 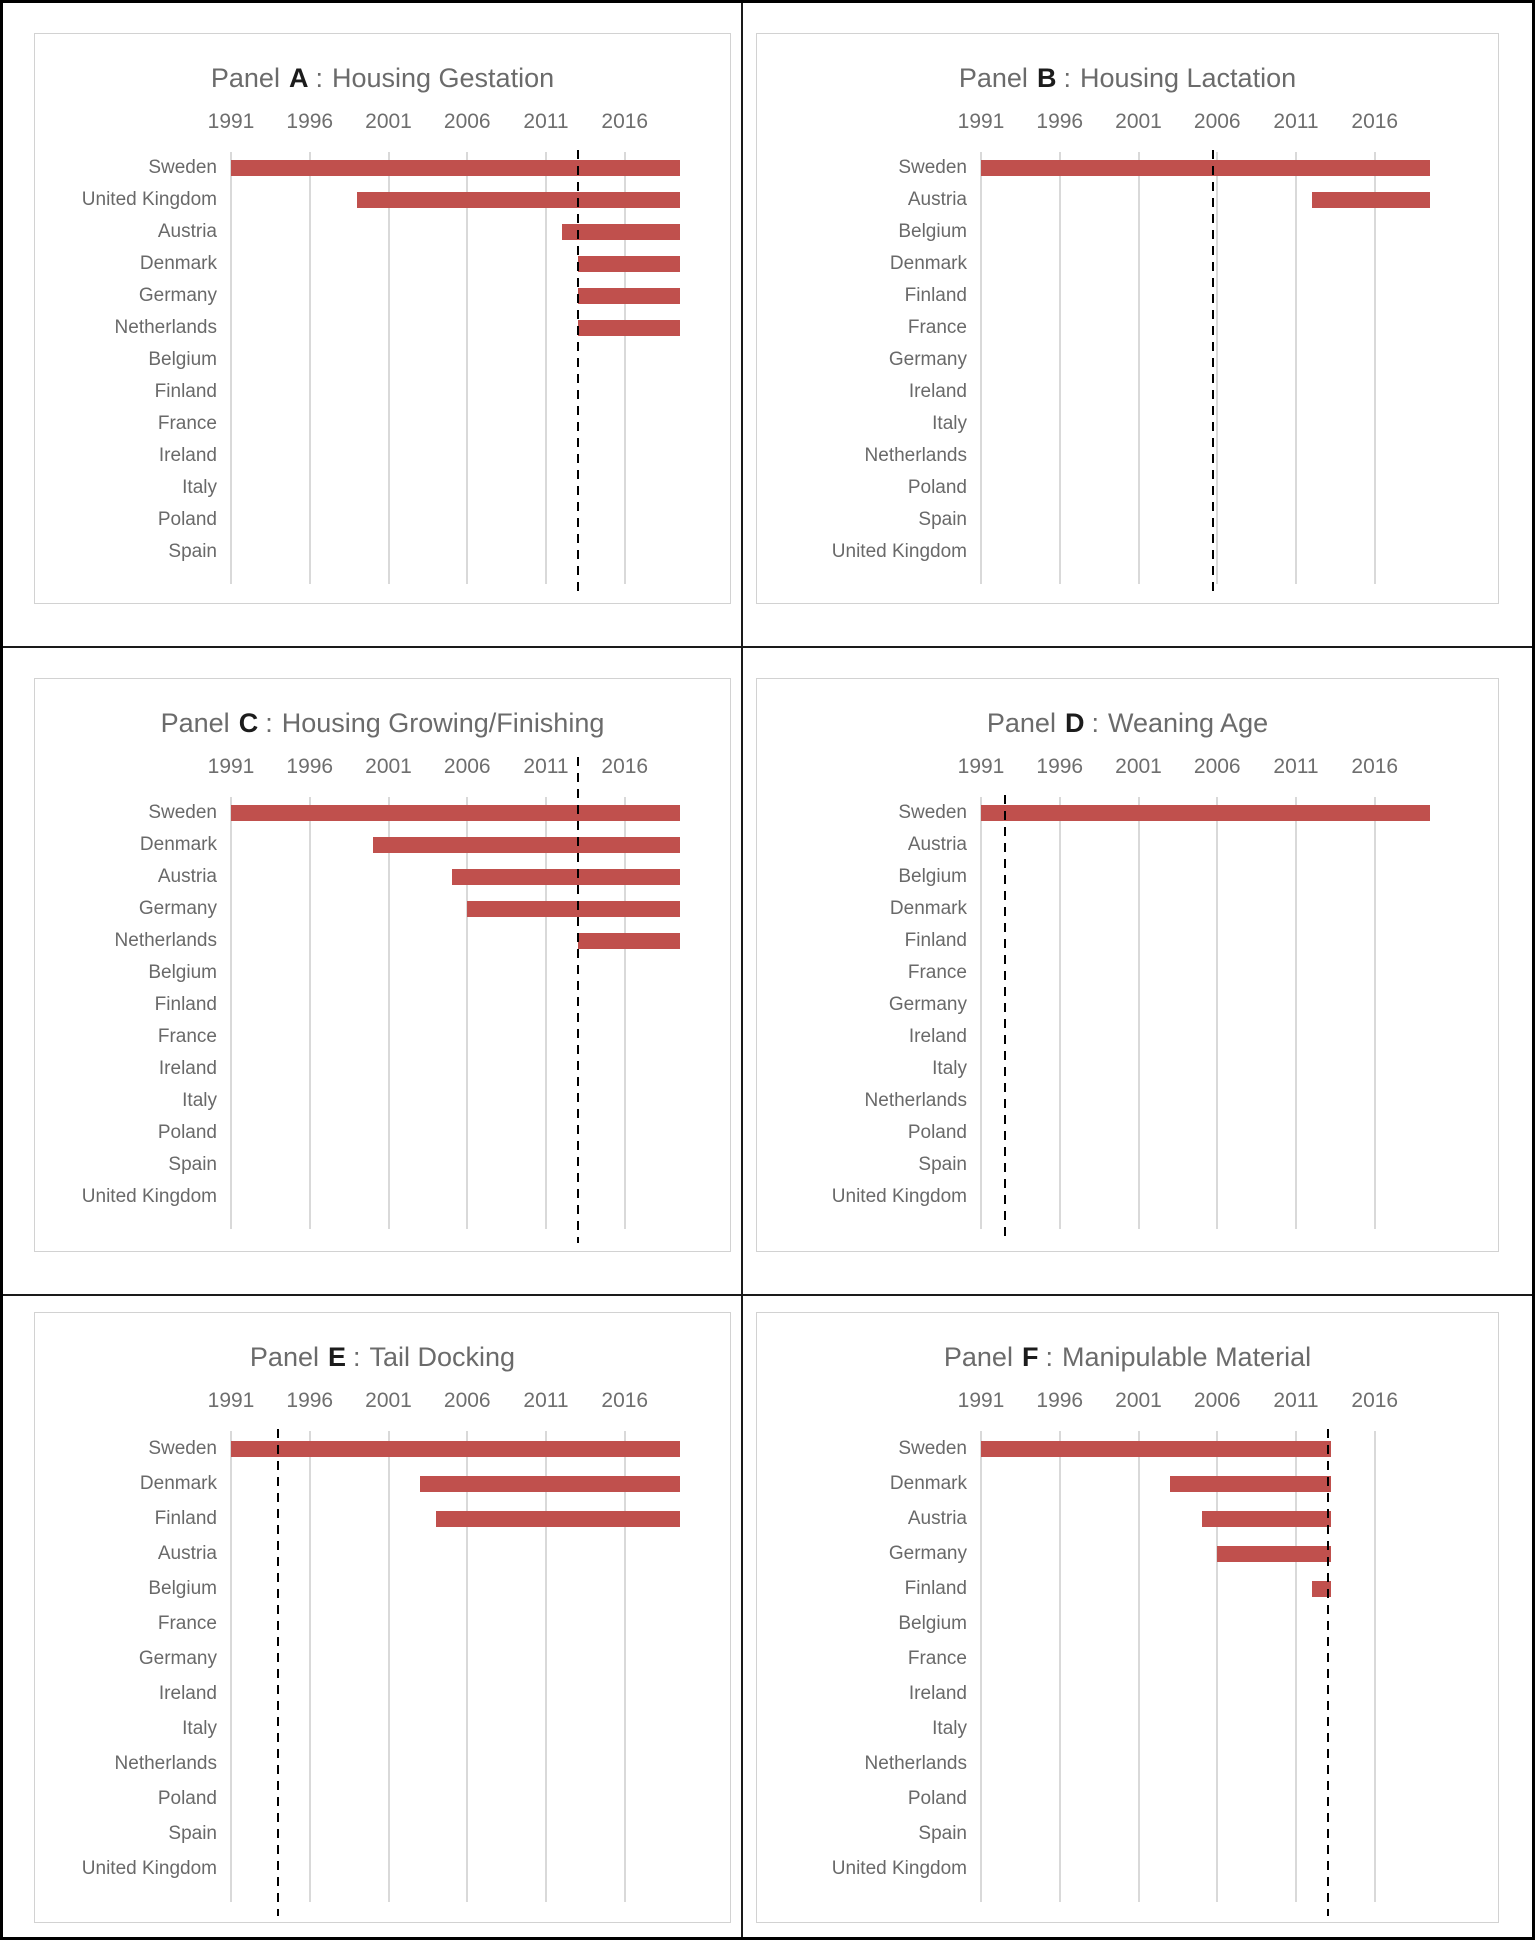 What do you see at coordinates (1046, 77) in the screenshot?
I see `panel-letter: B` at bounding box center [1046, 77].